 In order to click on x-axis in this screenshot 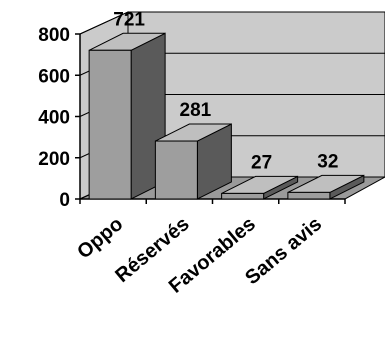, I will do `click(212, 201)`.